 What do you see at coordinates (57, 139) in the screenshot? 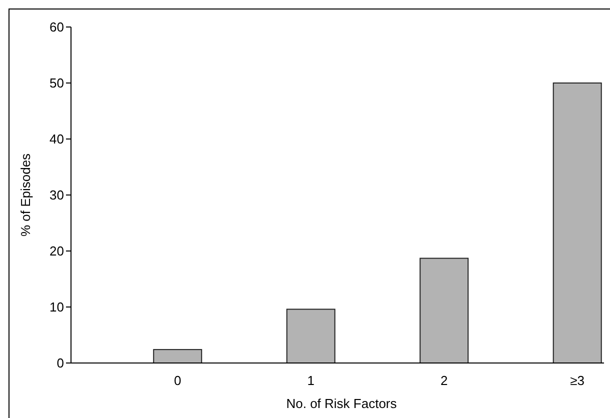
I see `y-tick-label: 40` at bounding box center [57, 139].